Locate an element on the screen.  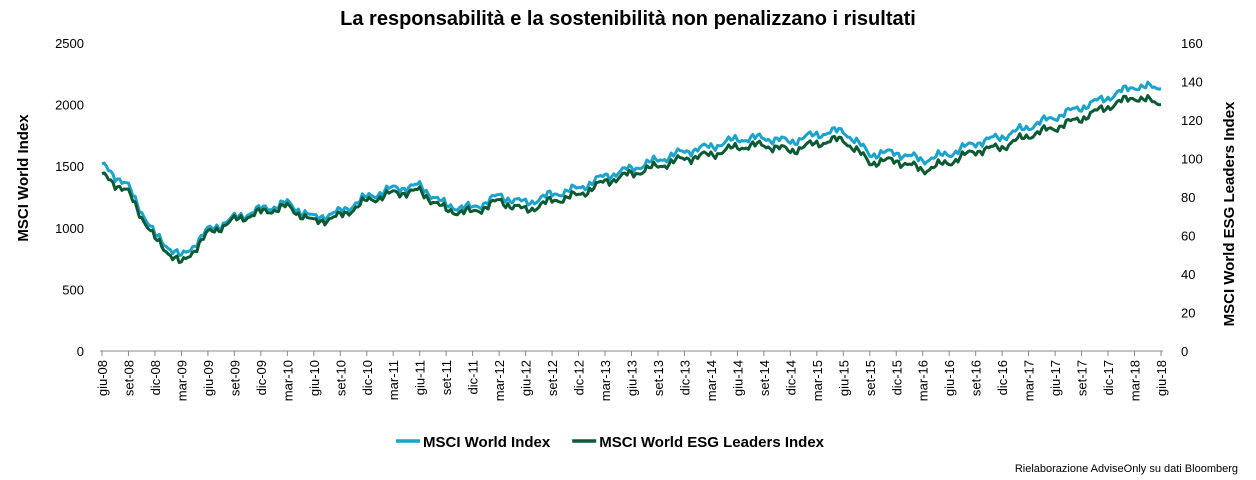
y2-tick-label: 140 is located at coordinates (1192, 82).